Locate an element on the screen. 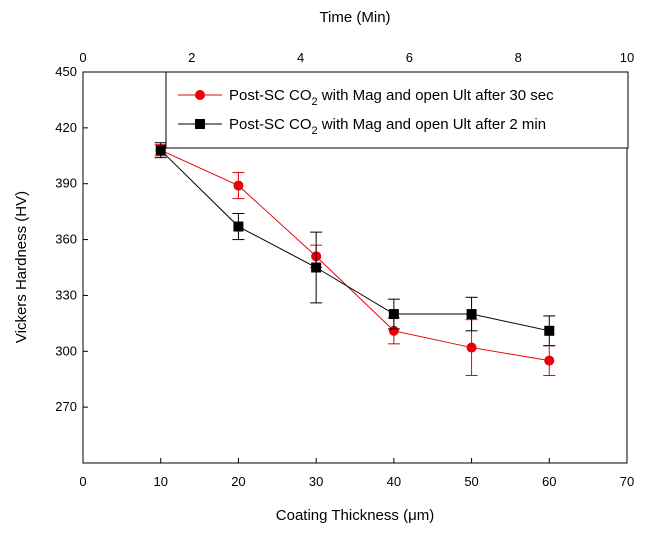 The width and height of the screenshot is (646, 533). top-tick-label: 8 is located at coordinates (518, 57).